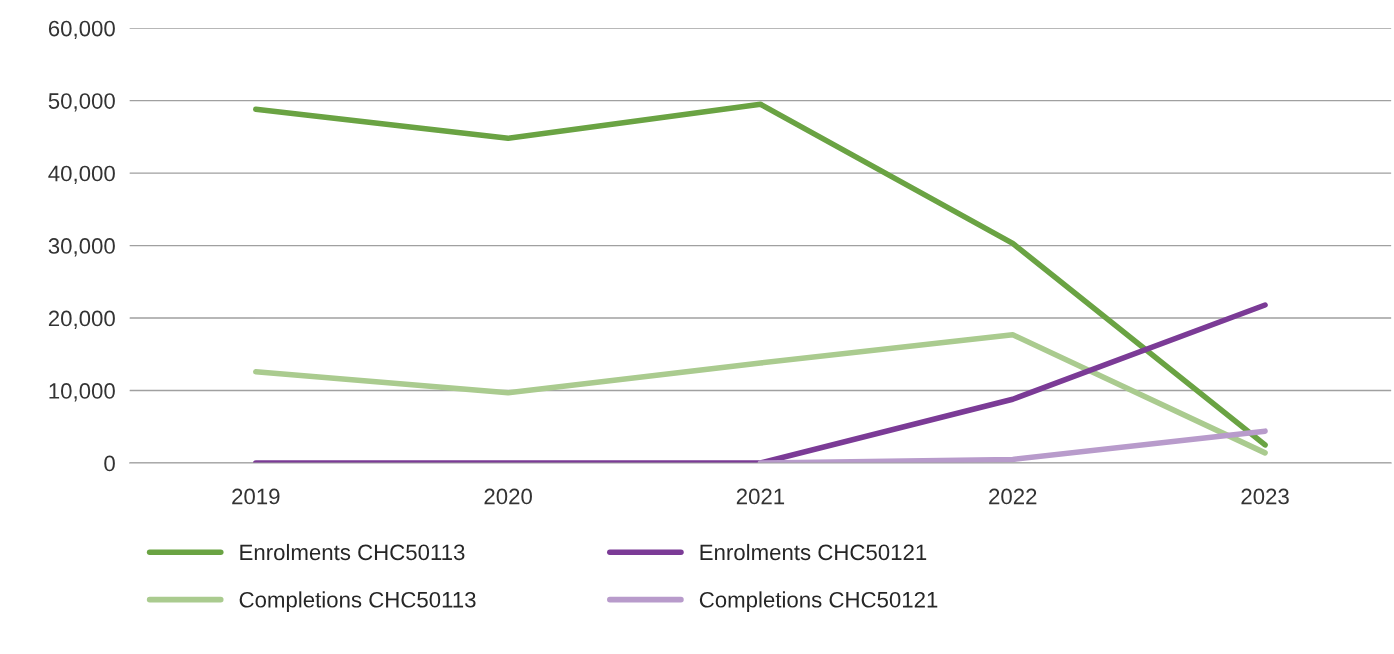 The image size is (1394, 654). Describe the element at coordinates (81, 102) in the screenshot. I see `y-tick-label: 50,000` at that location.